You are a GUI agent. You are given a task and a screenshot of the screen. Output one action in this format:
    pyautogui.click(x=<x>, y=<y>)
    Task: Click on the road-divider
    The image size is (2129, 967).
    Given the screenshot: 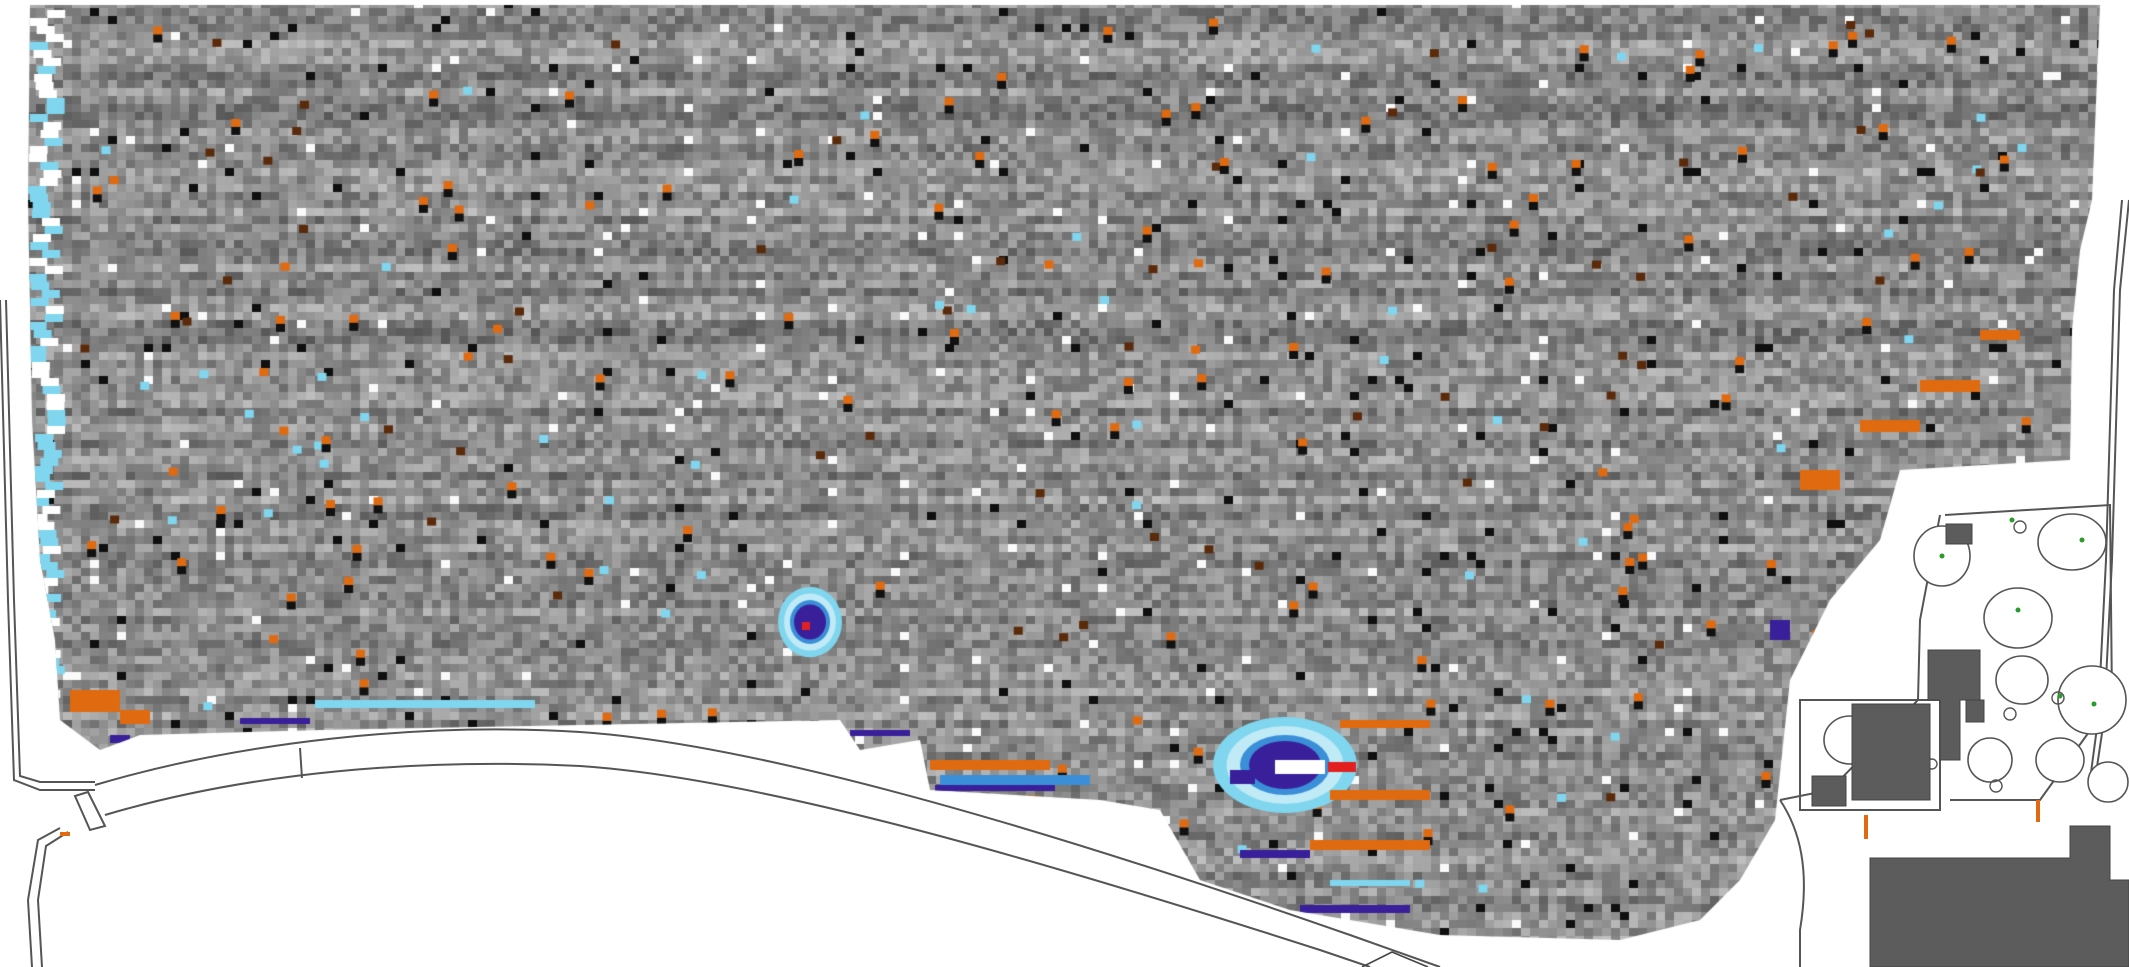 What is the action you would take?
    pyautogui.click(x=301, y=763)
    